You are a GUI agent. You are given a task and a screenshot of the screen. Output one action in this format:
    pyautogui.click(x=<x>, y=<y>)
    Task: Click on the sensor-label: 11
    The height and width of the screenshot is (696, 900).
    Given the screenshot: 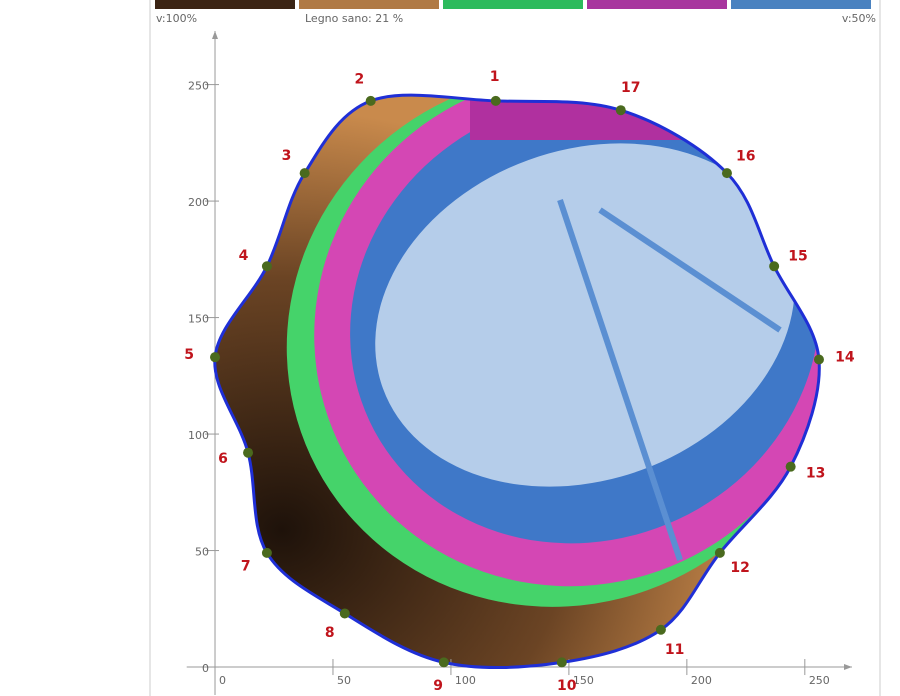 What is the action you would take?
    pyautogui.click(x=674, y=650)
    